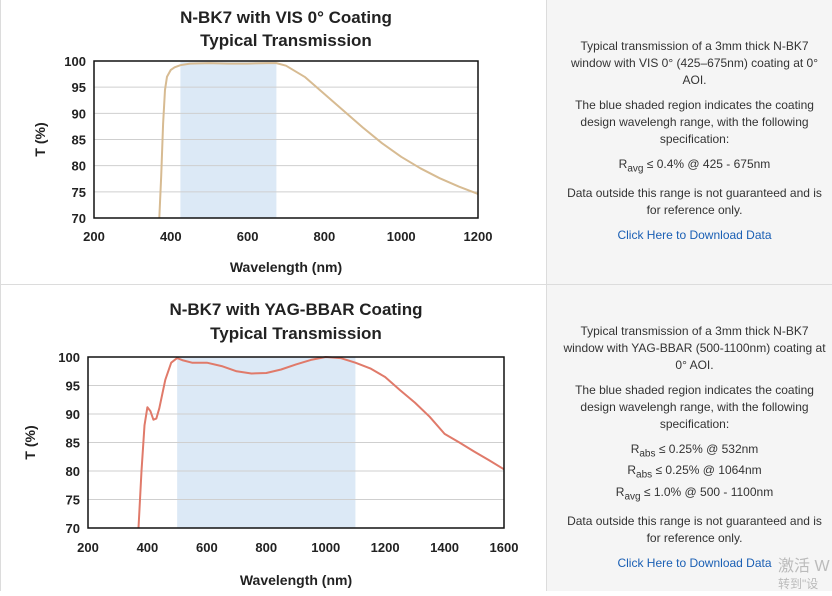 This screenshot has height=596, width=832. What do you see at coordinates (707, 470) in the screenshot?
I see `spec-text: ≤ 0.25% @ 1064nm` at bounding box center [707, 470].